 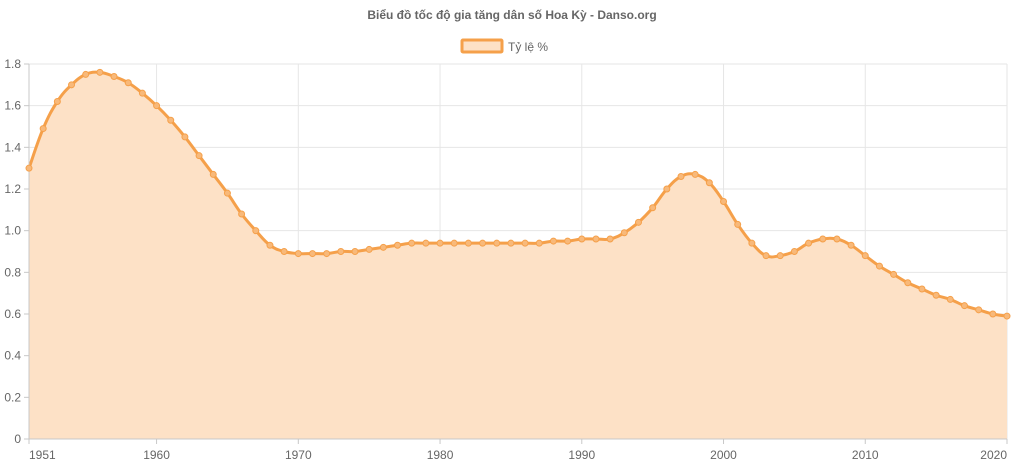 I want to click on x-tick-label: 1980, so click(x=440, y=455).